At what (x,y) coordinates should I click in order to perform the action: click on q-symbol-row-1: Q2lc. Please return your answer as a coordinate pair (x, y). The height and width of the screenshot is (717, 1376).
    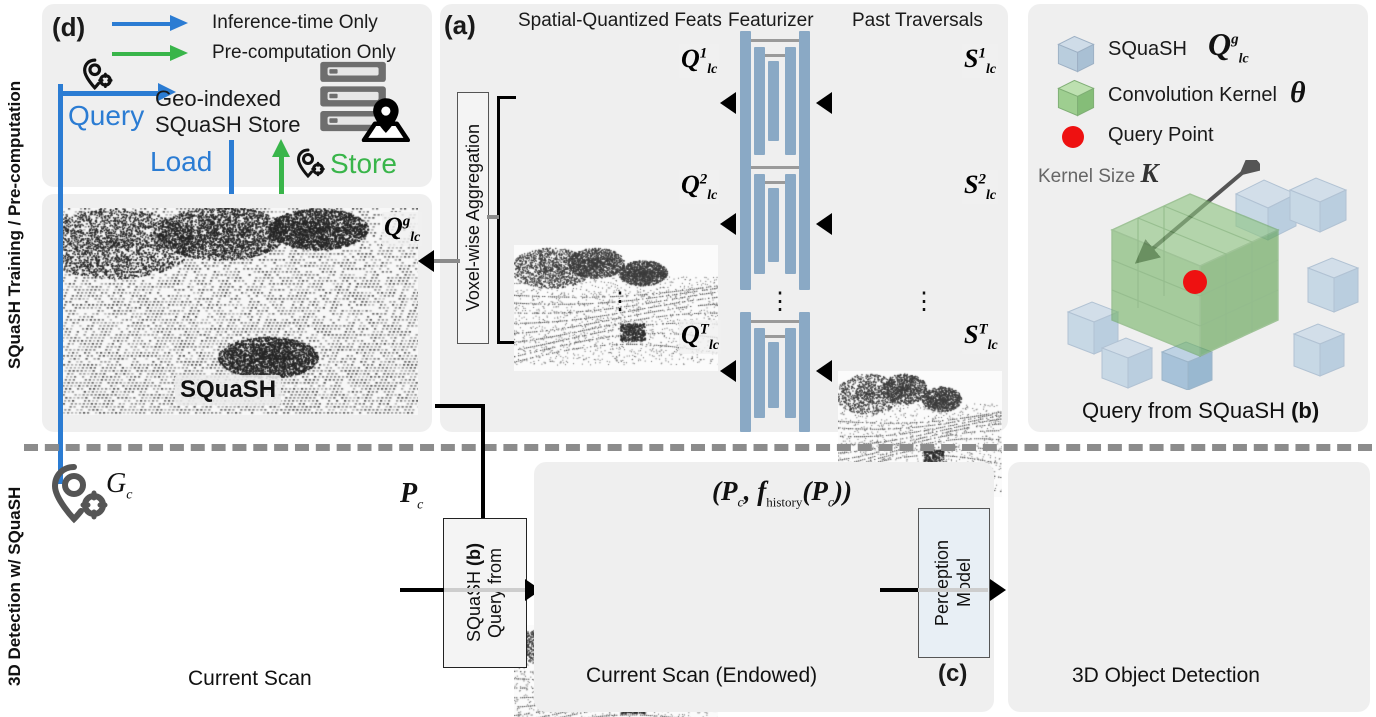
    Looking at the image, I should click on (699, 187).